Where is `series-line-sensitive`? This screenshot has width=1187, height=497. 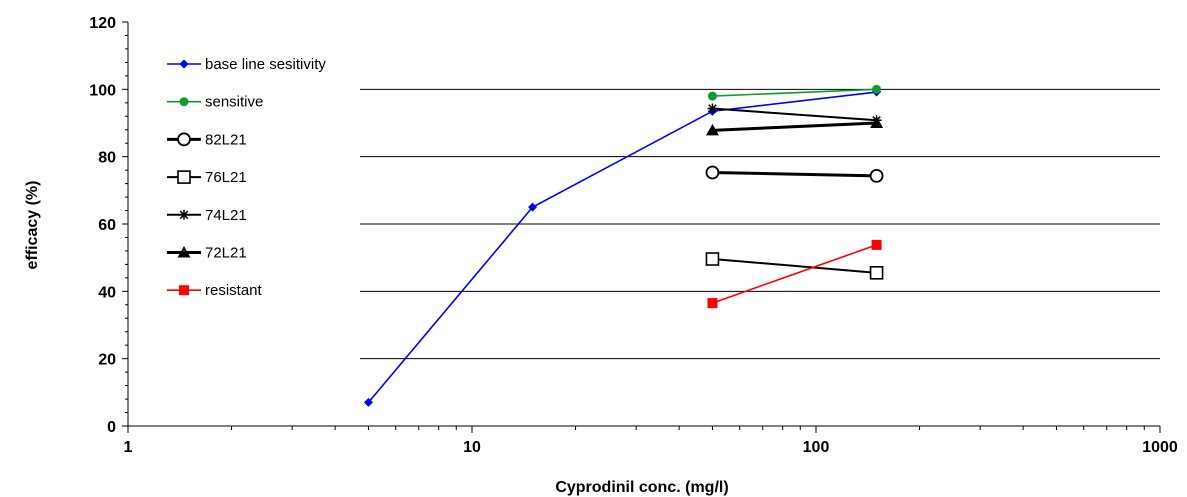 series-line-sensitive is located at coordinates (794, 92).